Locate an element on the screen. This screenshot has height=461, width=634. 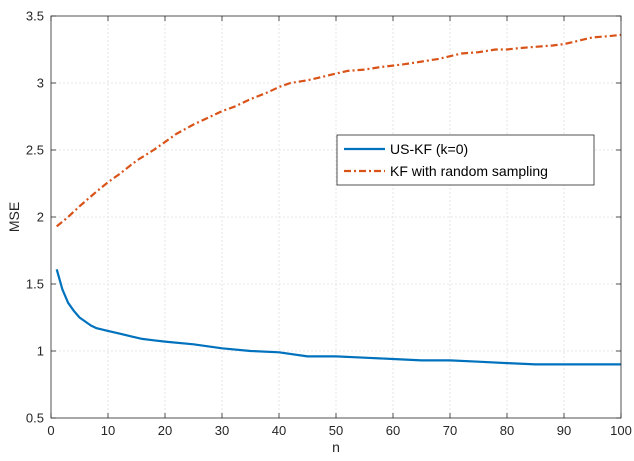
y-tick-label: 3 is located at coordinates (40, 83).